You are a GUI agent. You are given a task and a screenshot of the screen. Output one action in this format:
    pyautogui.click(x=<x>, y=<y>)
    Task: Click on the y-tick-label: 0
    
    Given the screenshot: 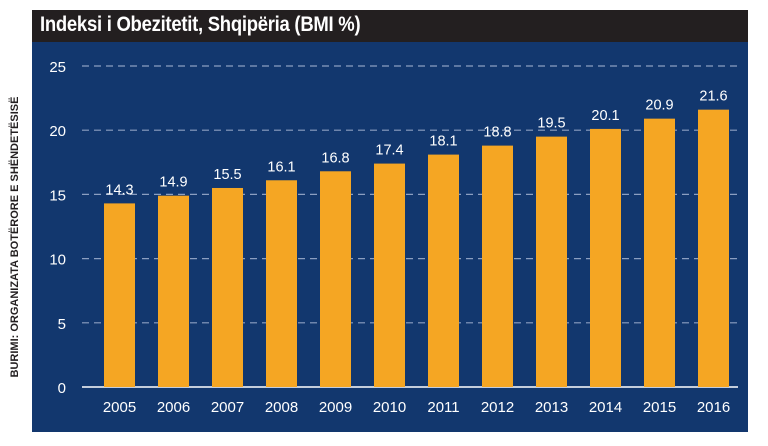 What is the action you would take?
    pyautogui.click(x=62, y=388)
    